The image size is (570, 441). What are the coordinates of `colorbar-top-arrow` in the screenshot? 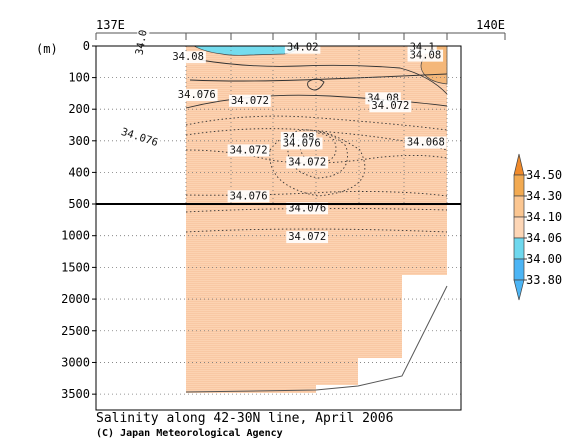 It's located at (519, 164).